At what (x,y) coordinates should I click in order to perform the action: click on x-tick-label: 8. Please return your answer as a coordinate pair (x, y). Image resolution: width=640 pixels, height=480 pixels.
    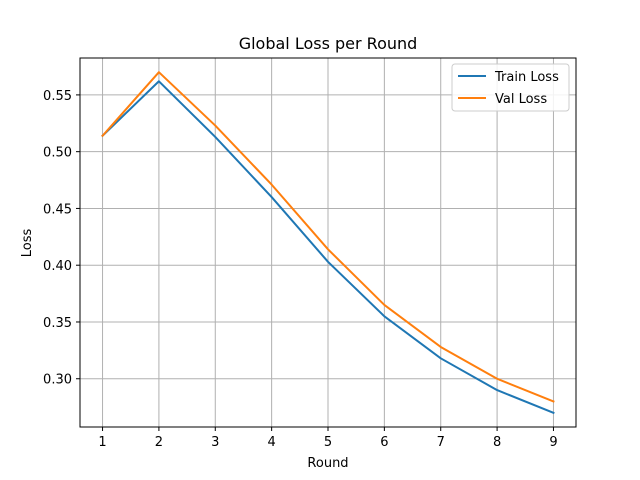
    Looking at the image, I should click on (497, 442).